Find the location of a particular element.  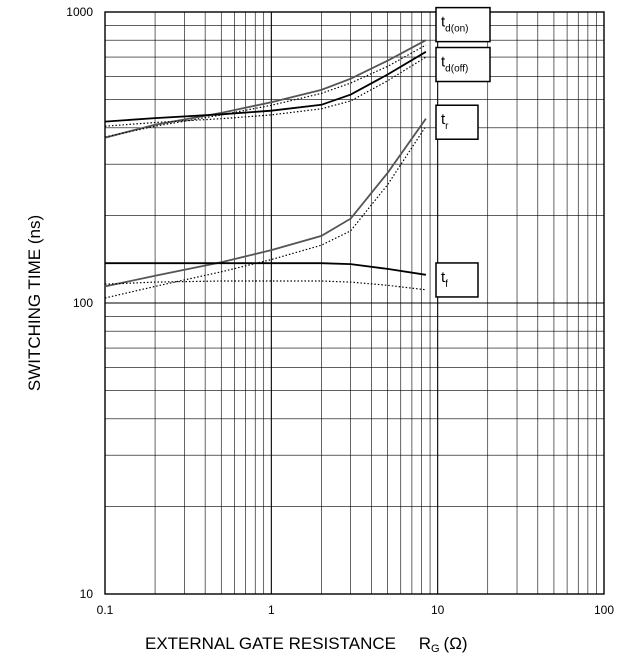

x-axis-title-main: EXTERNAL GATE RESISTANCE is located at coordinates (270, 643).